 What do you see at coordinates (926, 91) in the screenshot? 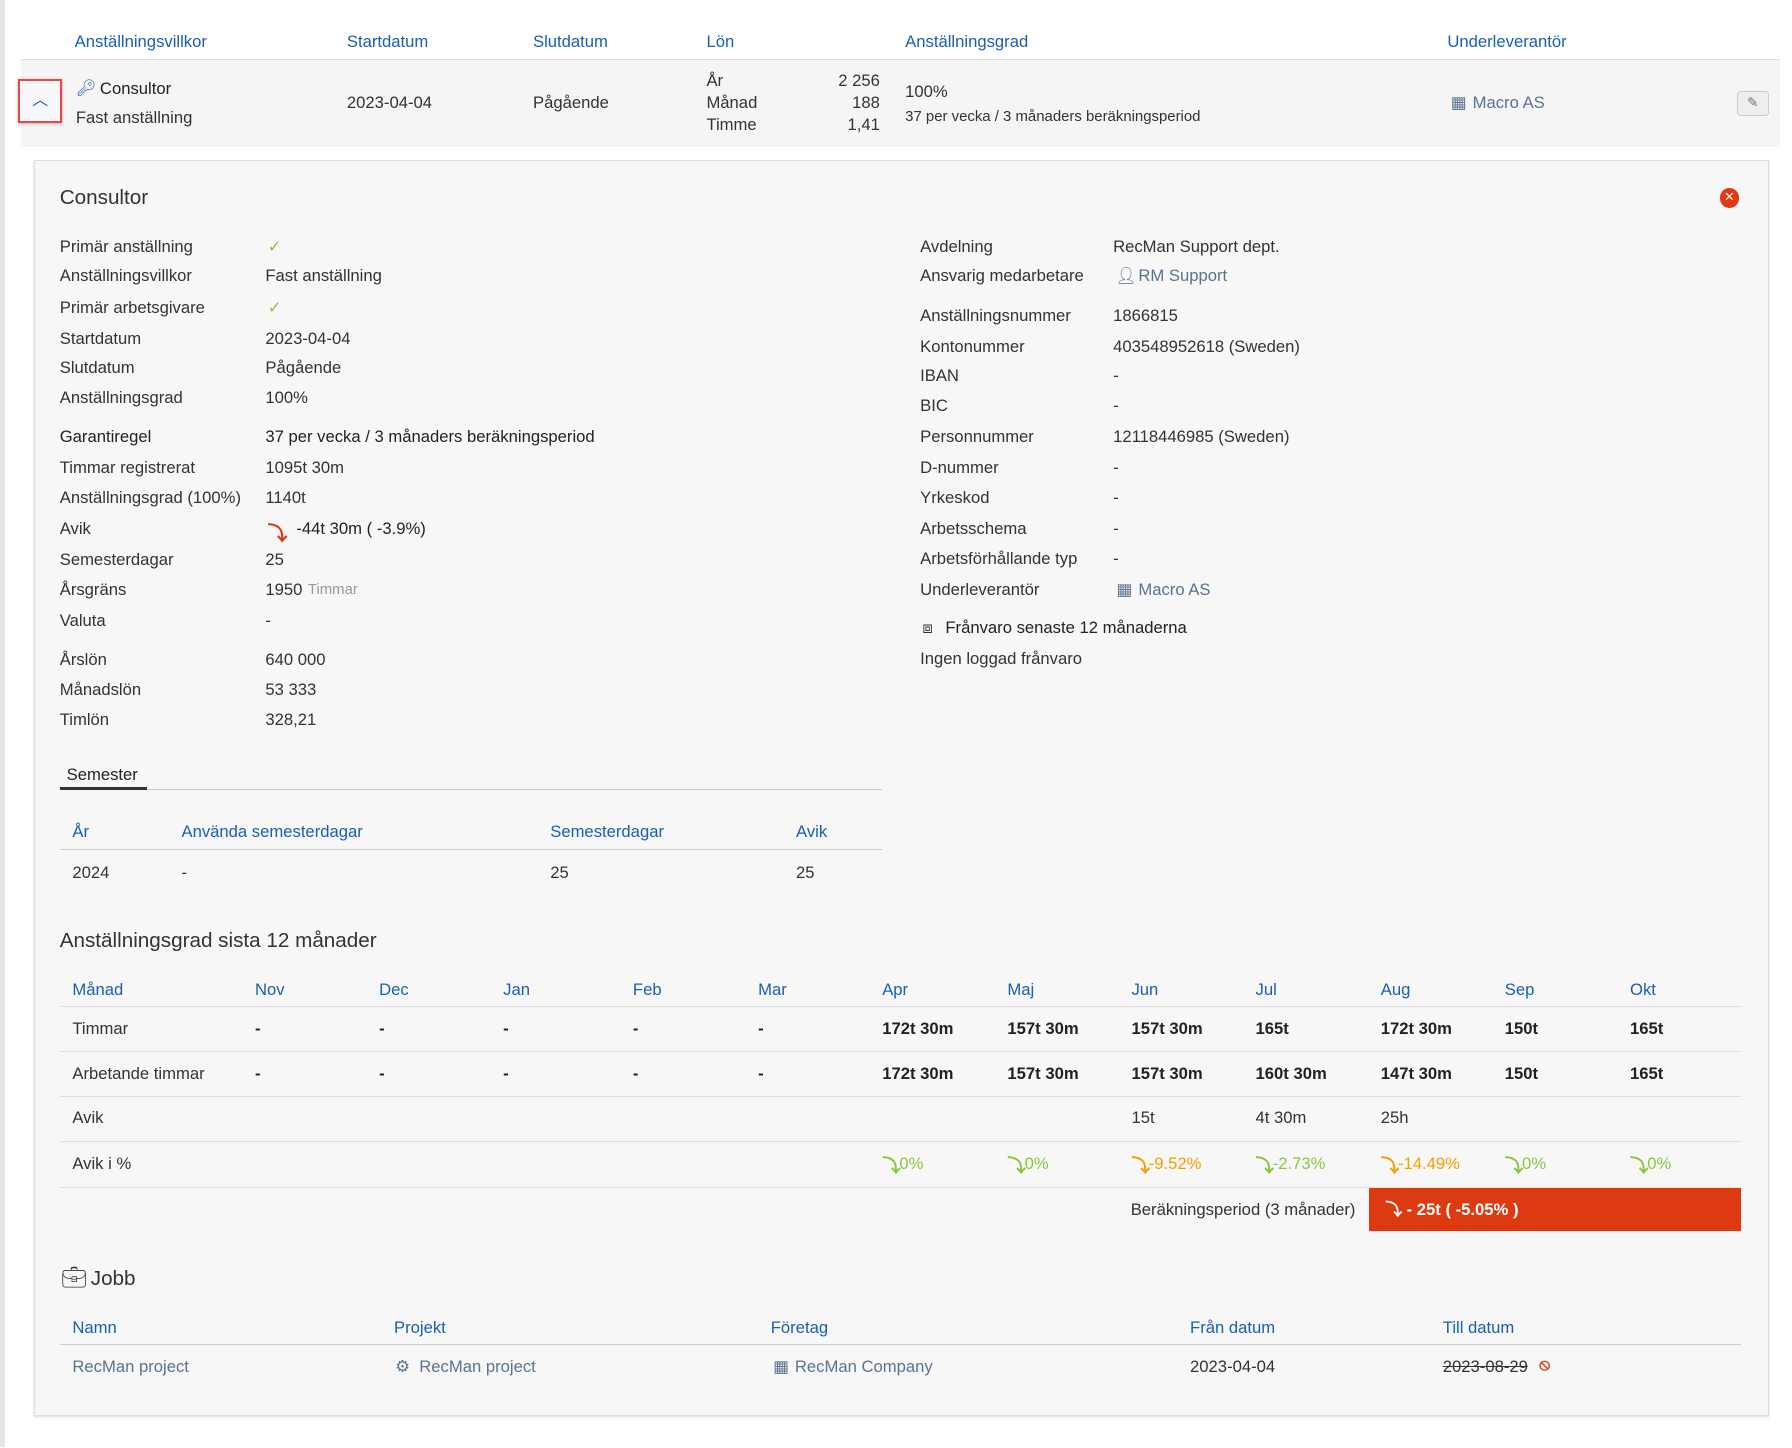
I see `employment-grade: 100%` at bounding box center [926, 91].